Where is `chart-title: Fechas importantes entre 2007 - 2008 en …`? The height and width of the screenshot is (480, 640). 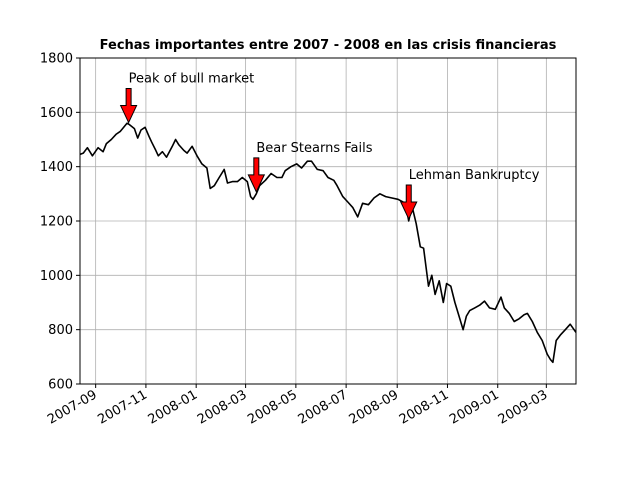 chart-title: Fechas importantes entre 2007 - 2008 en … is located at coordinates (328, 45).